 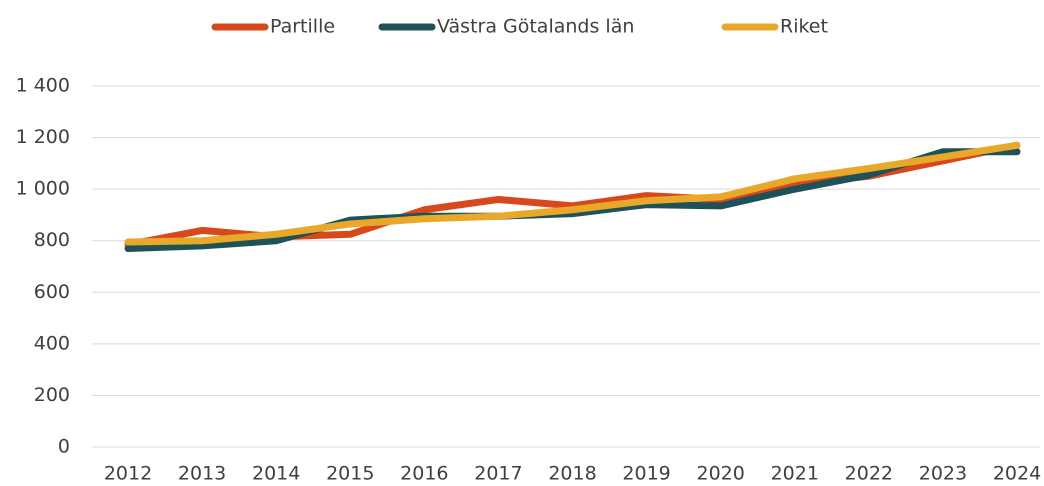 I want to click on x-tick-label: 2021, so click(x=795, y=474).